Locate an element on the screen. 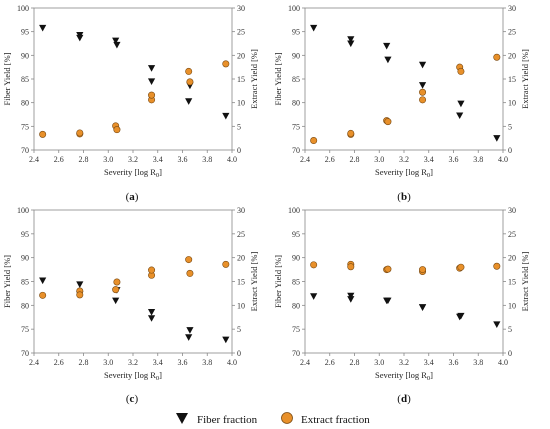 The image size is (550, 429). x-tick-label: 3.8 is located at coordinates (207, 159).